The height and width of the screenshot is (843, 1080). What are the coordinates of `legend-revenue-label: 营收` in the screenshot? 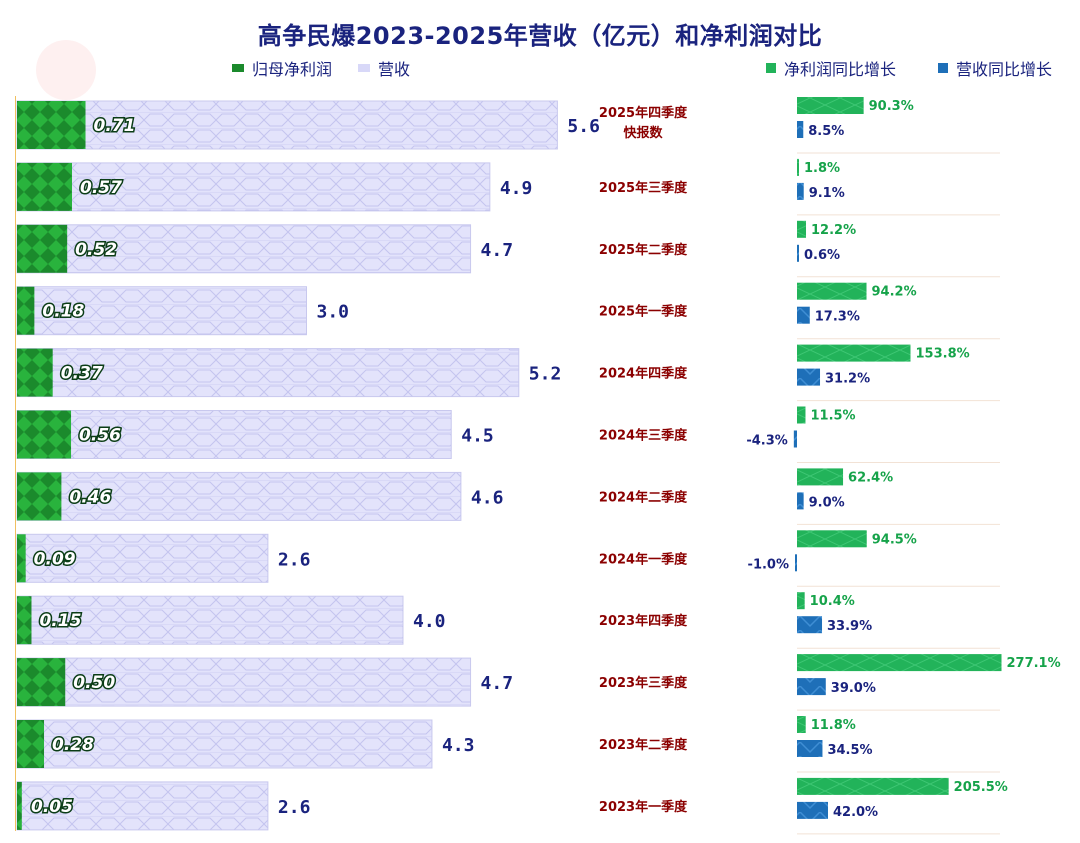 It's located at (394, 69).